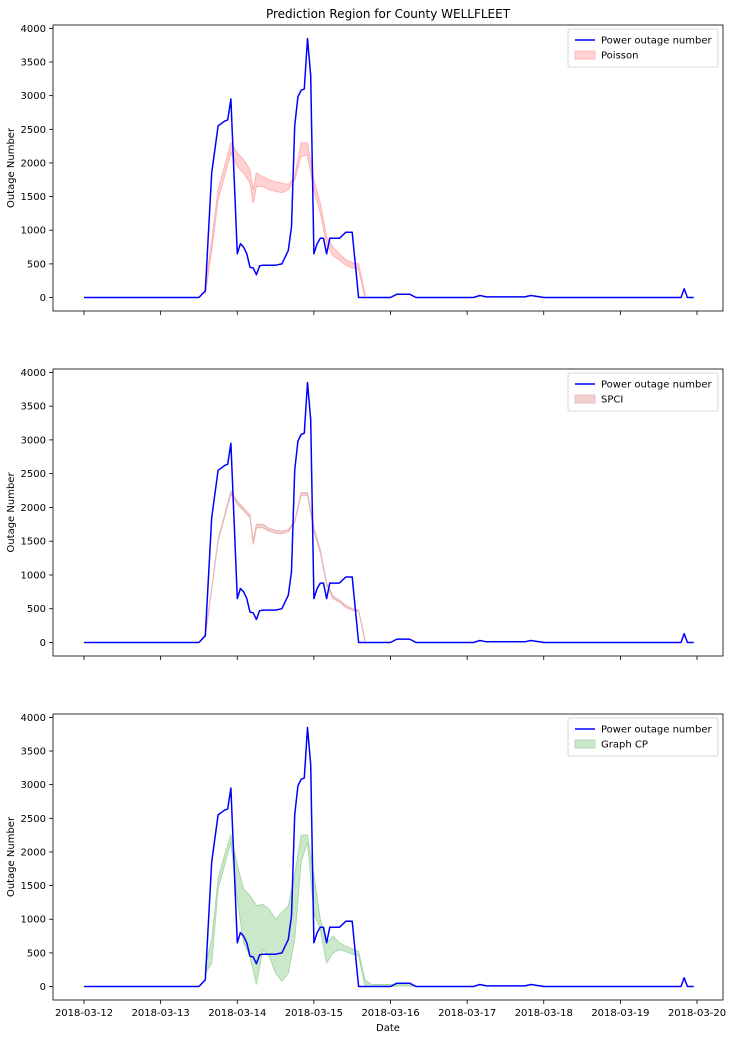 This screenshot has height=1039, width=731. Describe the element at coordinates (697, 1013) in the screenshot. I see `x-tick-label: 2018-03-20` at that location.